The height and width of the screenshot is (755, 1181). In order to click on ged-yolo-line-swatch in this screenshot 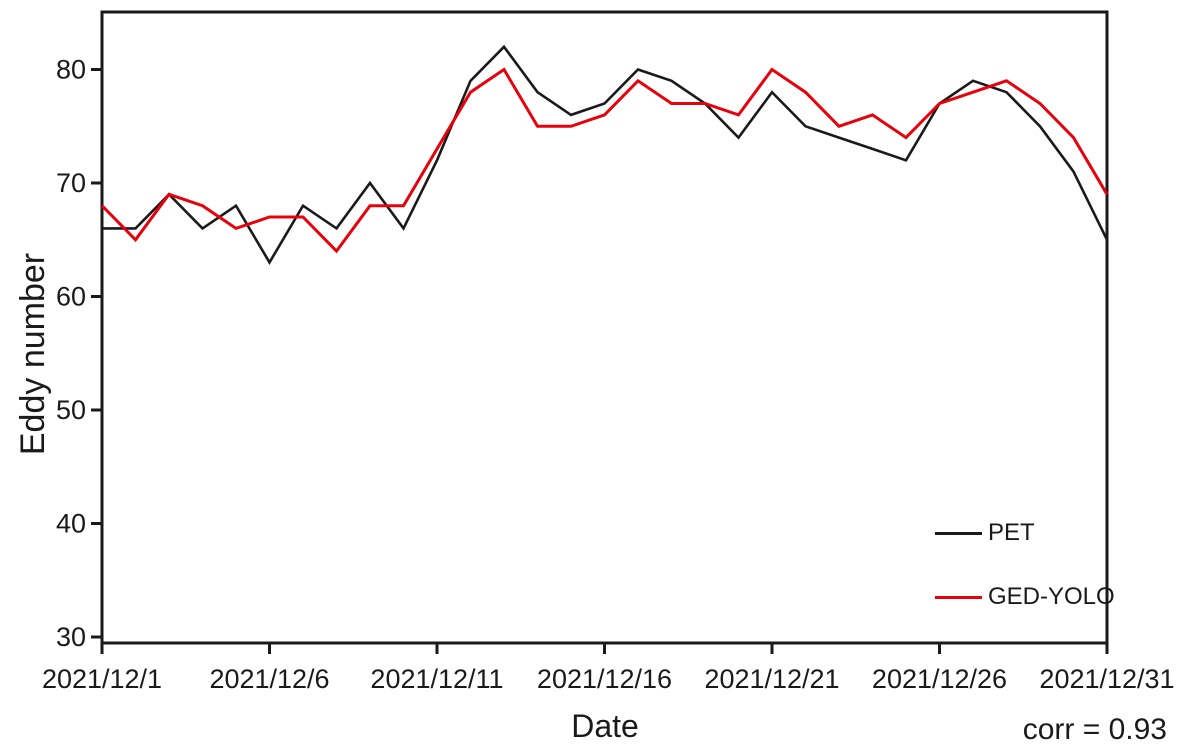, I will do `click(958, 597)`.